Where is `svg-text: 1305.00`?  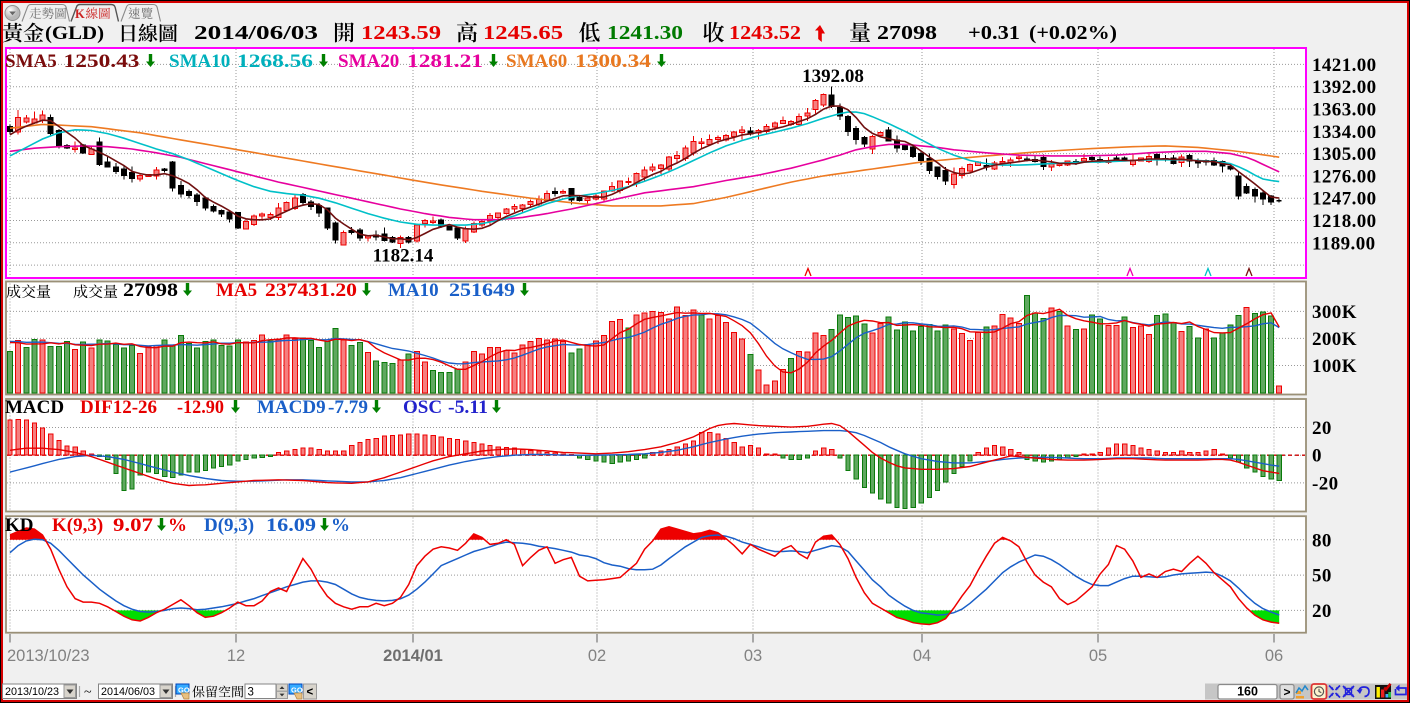
svg-text: 1305.00 is located at coordinates (1344, 154).